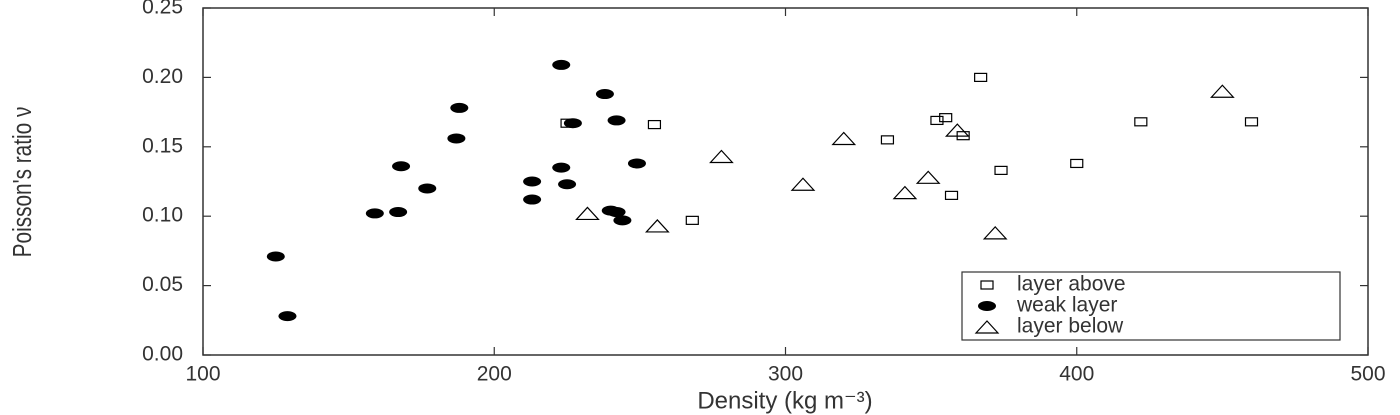 This screenshot has height=415, width=1400. I want to click on x-tick-label: 100, so click(202, 374).